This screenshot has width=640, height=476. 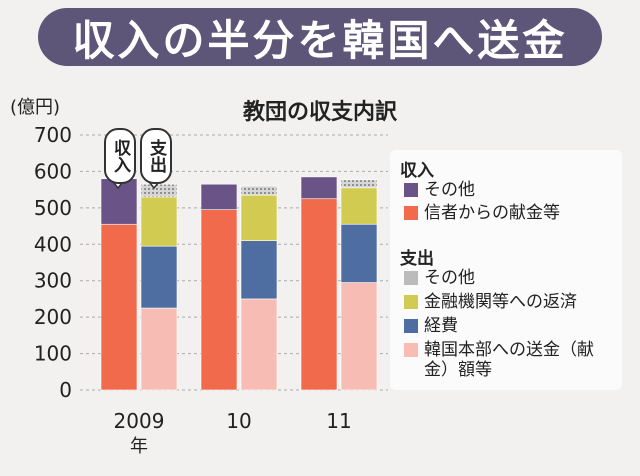 What do you see at coordinates (53, 135) in the screenshot?
I see `y-tick-label: 700` at bounding box center [53, 135].